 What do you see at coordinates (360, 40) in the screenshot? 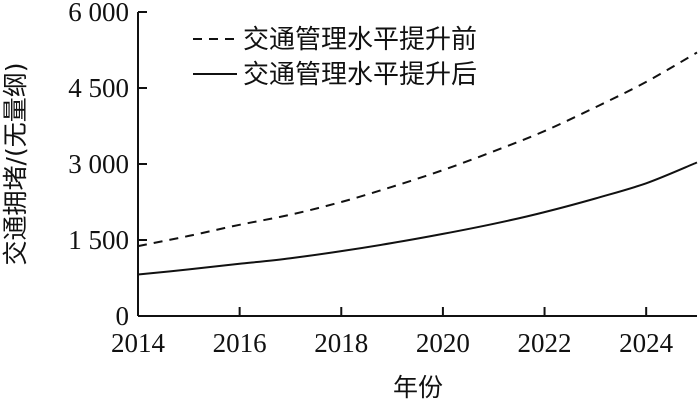
I see `legend-label: 交通管理水平提升前` at bounding box center [360, 40].